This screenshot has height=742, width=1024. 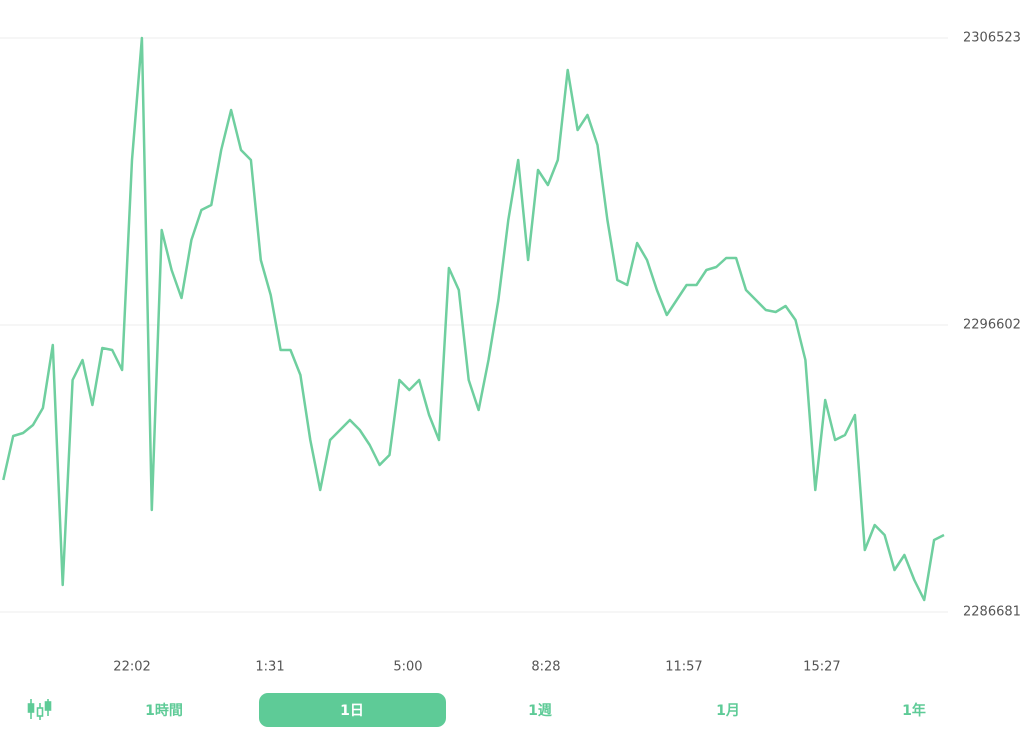 I want to click on x-tick-label: 8:28, so click(x=545, y=667).